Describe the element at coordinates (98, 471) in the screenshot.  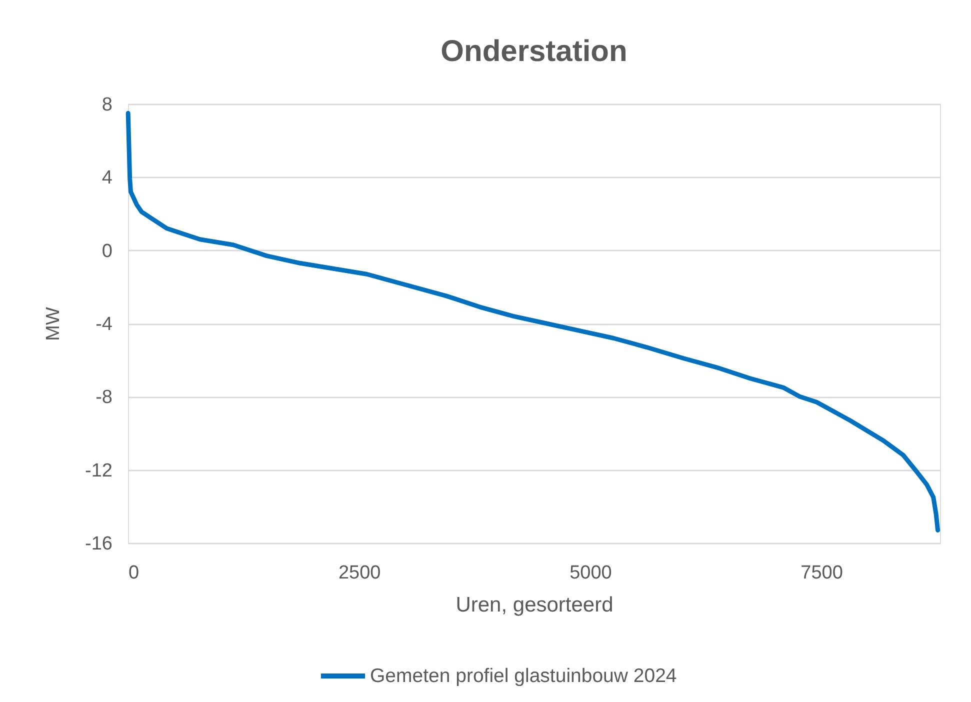
I see `y-tick-label: -12` at that location.